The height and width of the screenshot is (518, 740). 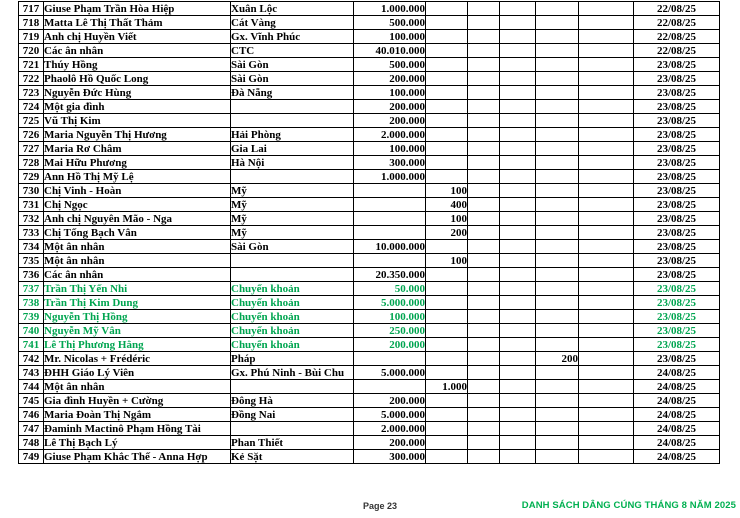 What do you see at coordinates (389, 302) in the screenshot?
I see `amount-vnd-cell: 5.000.000` at bounding box center [389, 302].